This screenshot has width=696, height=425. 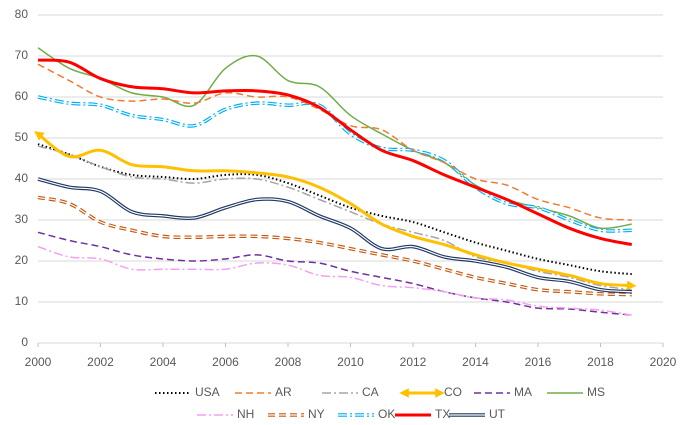 What do you see at coordinates (370, 392) in the screenshot?
I see `legend-label: CA` at bounding box center [370, 392].